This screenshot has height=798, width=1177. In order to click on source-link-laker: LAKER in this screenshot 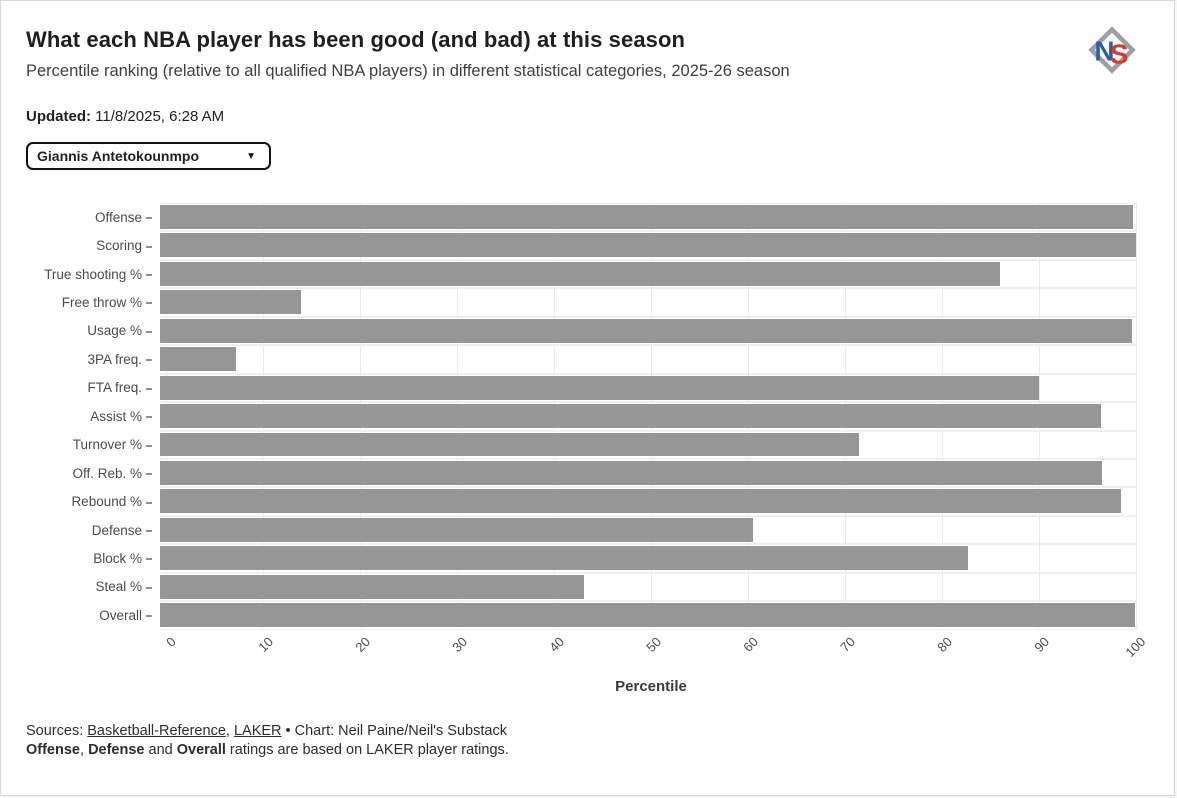, I will do `click(257, 730)`.